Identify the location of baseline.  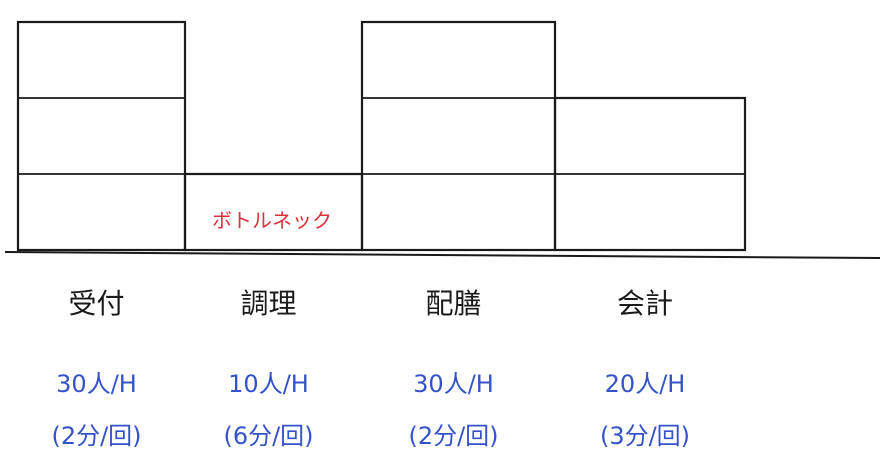
(442, 255).